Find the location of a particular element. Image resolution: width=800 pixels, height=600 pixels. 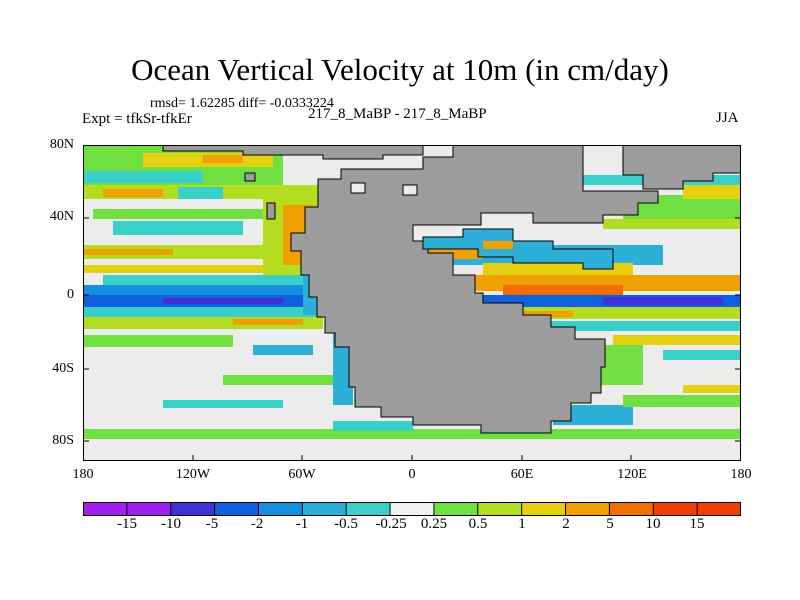

colorbar-label: -2 is located at coordinates (257, 524).